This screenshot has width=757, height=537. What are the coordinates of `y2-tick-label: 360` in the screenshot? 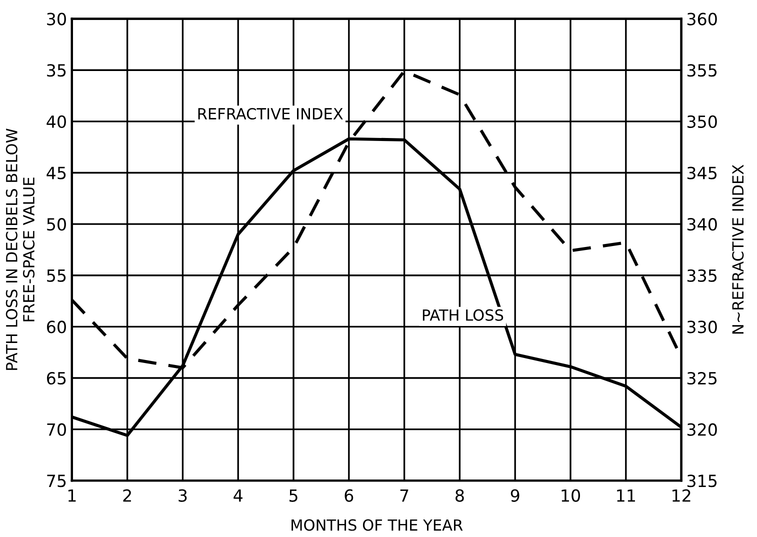 It's located at (702, 19).